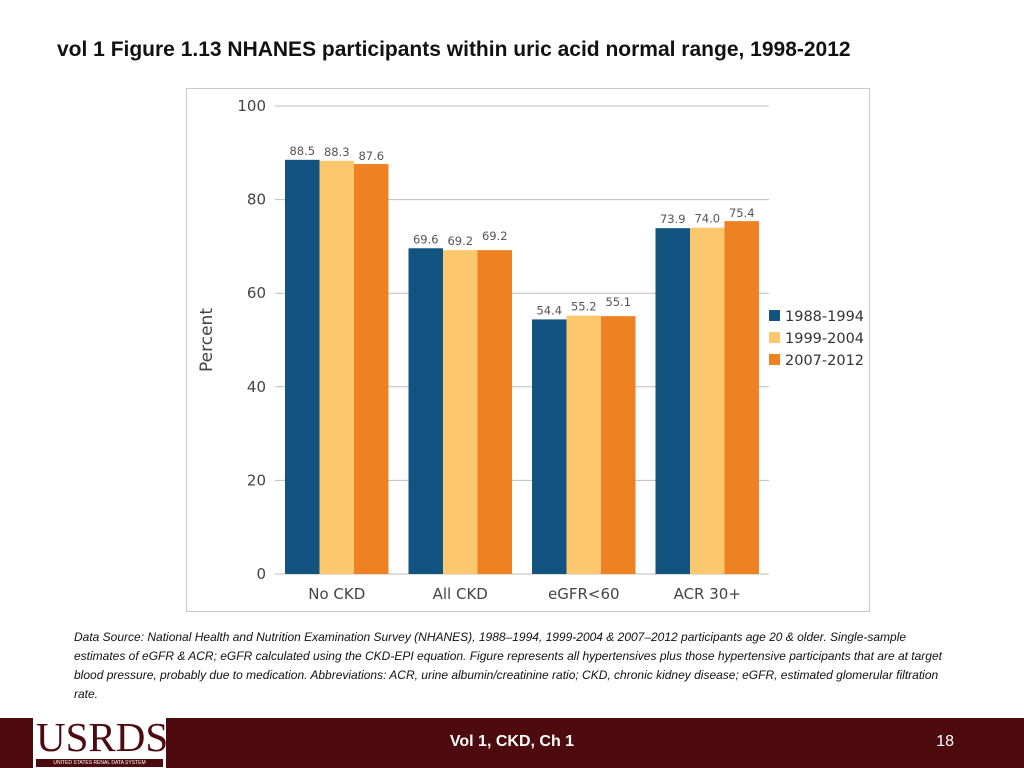 This screenshot has height=768, width=1024. What do you see at coordinates (672, 401) in the screenshot?
I see `bar-acr-30-1988-1994` at bounding box center [672, 401].